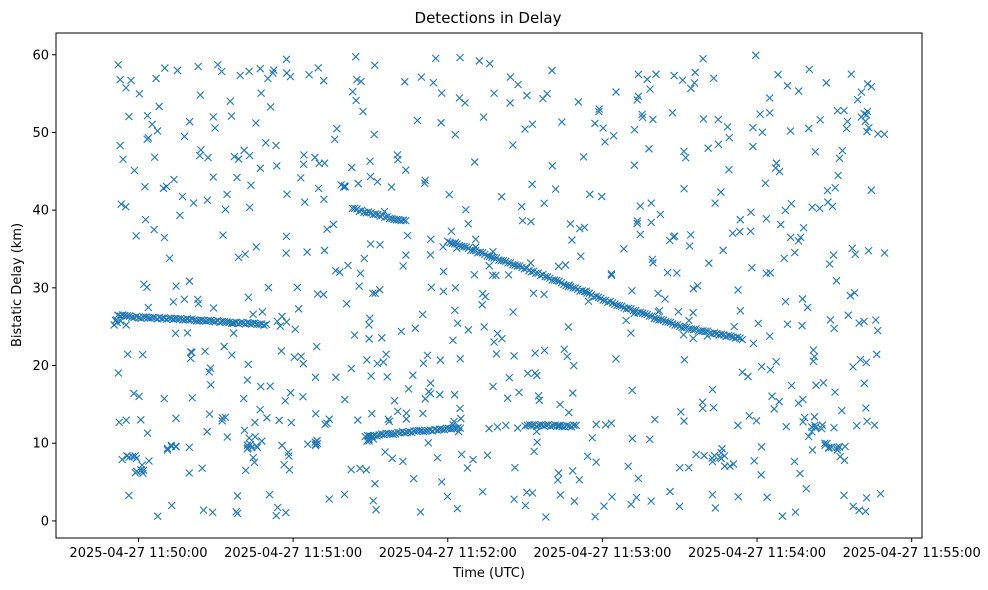 This screenshot has height=590, width=988. What do you see at coordinates (17, 285) in the screenshot?
I see `y-axis-title: Bistatic Delay (km)` at bounding box center [17, 285].